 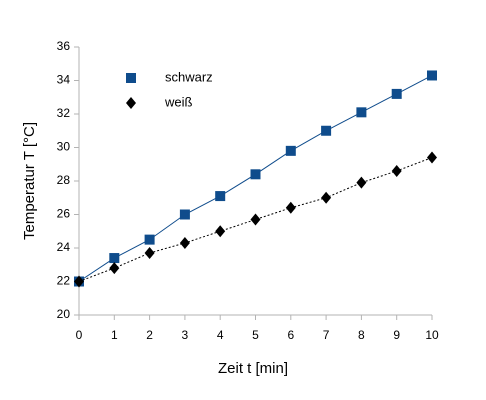 What do you see at coordinates (189, 76) in the screenshot?
I see `legend-label: schwarz` at bounding box center [189, 76].